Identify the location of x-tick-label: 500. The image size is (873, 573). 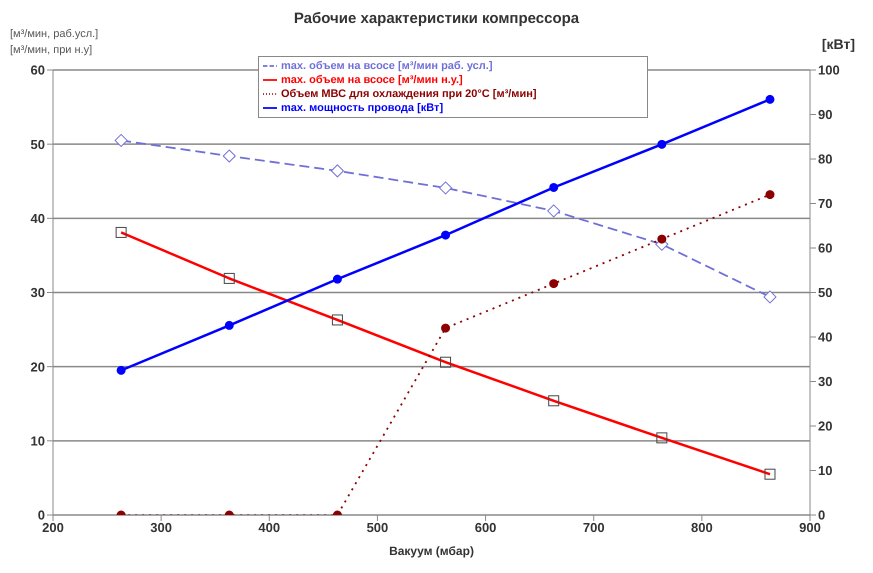
(377, 528).